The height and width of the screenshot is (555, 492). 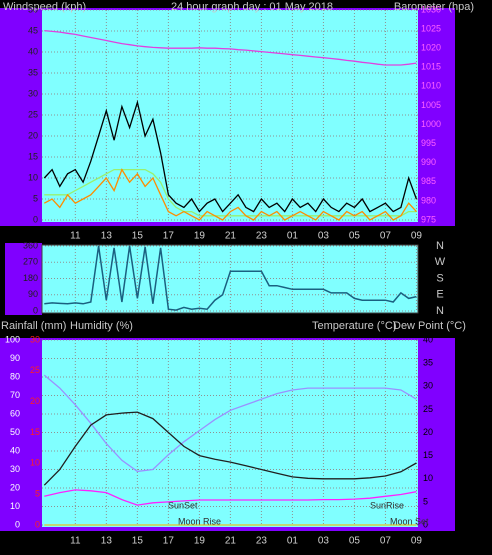 I want to click on wind-axis-title: Windspeed (kph), so click(x=44, y=7).